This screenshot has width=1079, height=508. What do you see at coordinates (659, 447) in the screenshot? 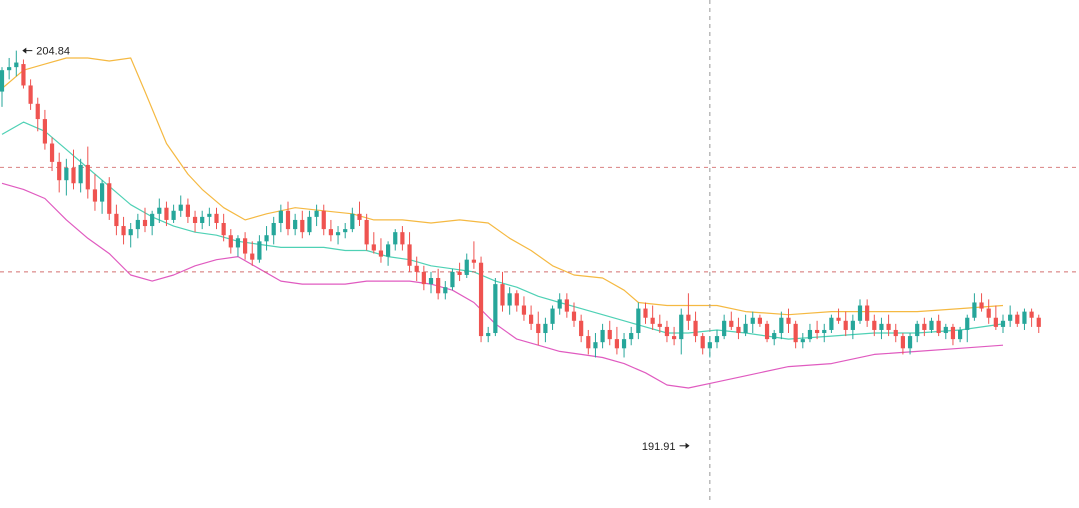
I see `low-price-label: 191.91` at bounding box center [659, 447].